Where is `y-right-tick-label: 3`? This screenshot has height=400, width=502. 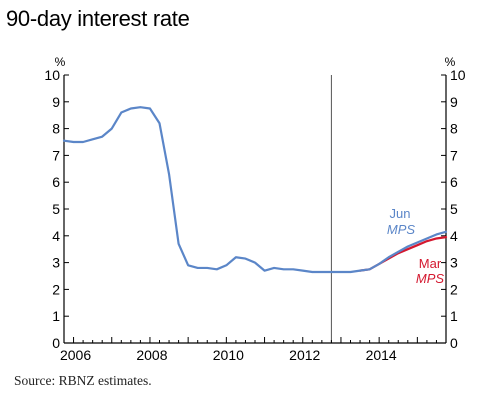
y-right-tick-label: 3 is located at coordinates (454, 263).